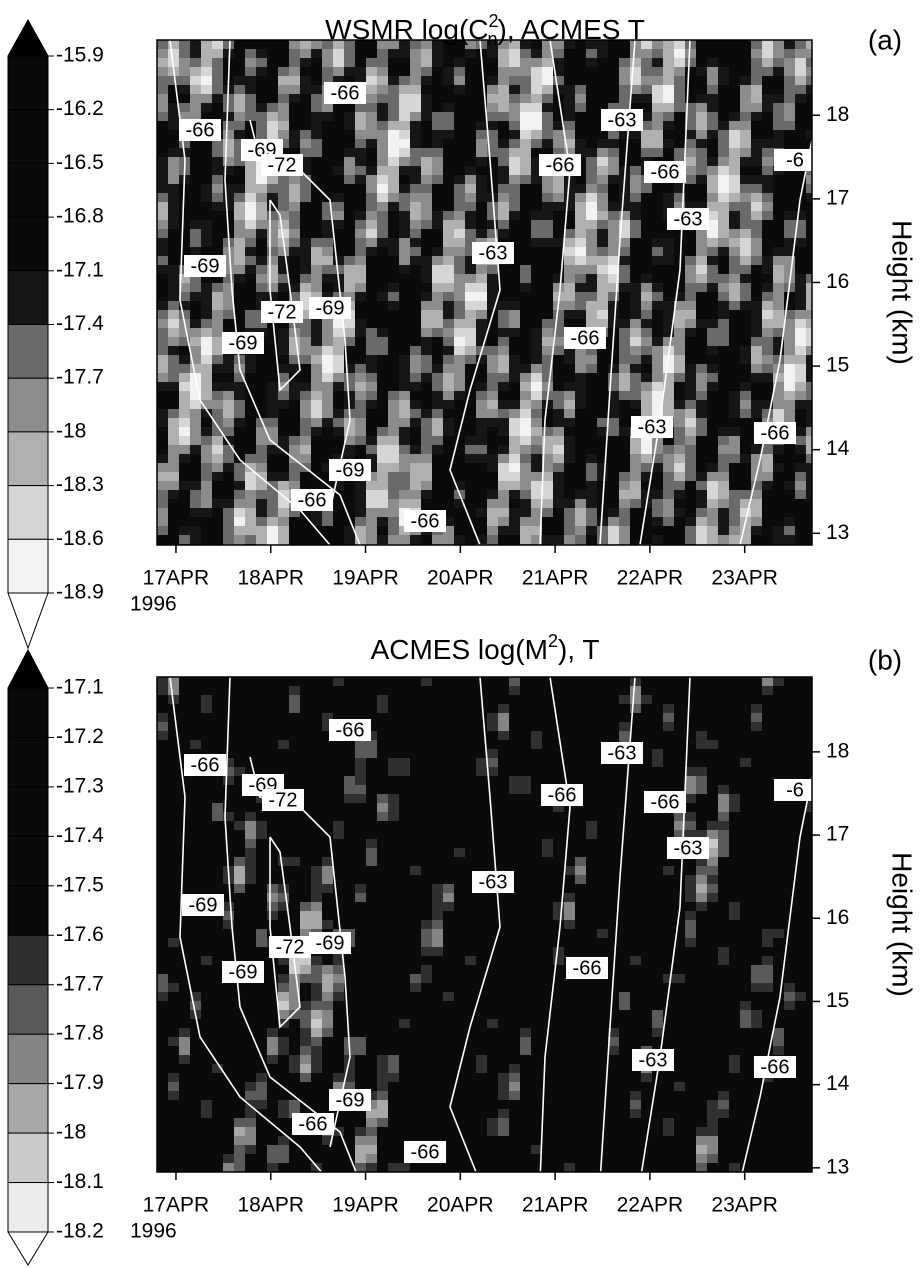 Image resolution: width=923 pixels, height=1268 pixels. What do you see at coordinates (312, 500) in the screenshot?
I see `contour-label-box` at bounding box center [312, 500].